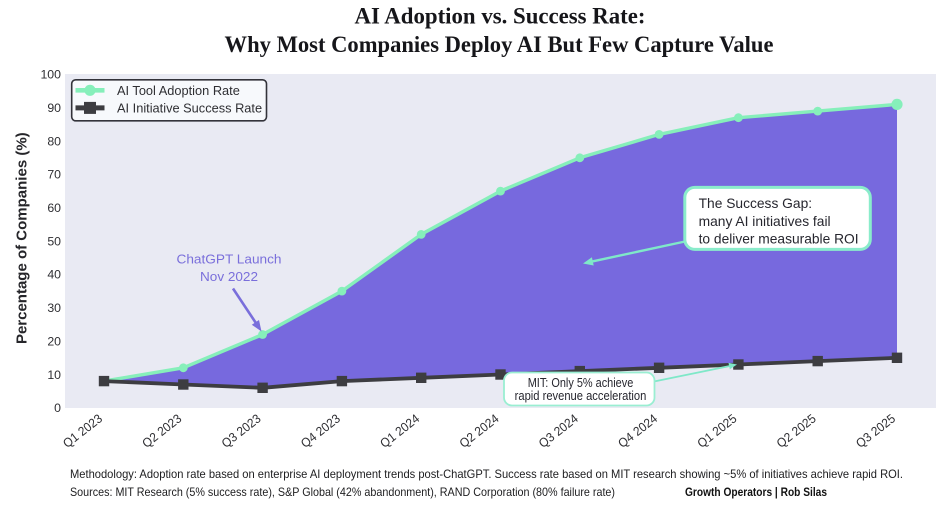  What do you see at coordinates (54, 241) in the screenshot?
I see `svg-text: 50` at bounding box center [54, 241].